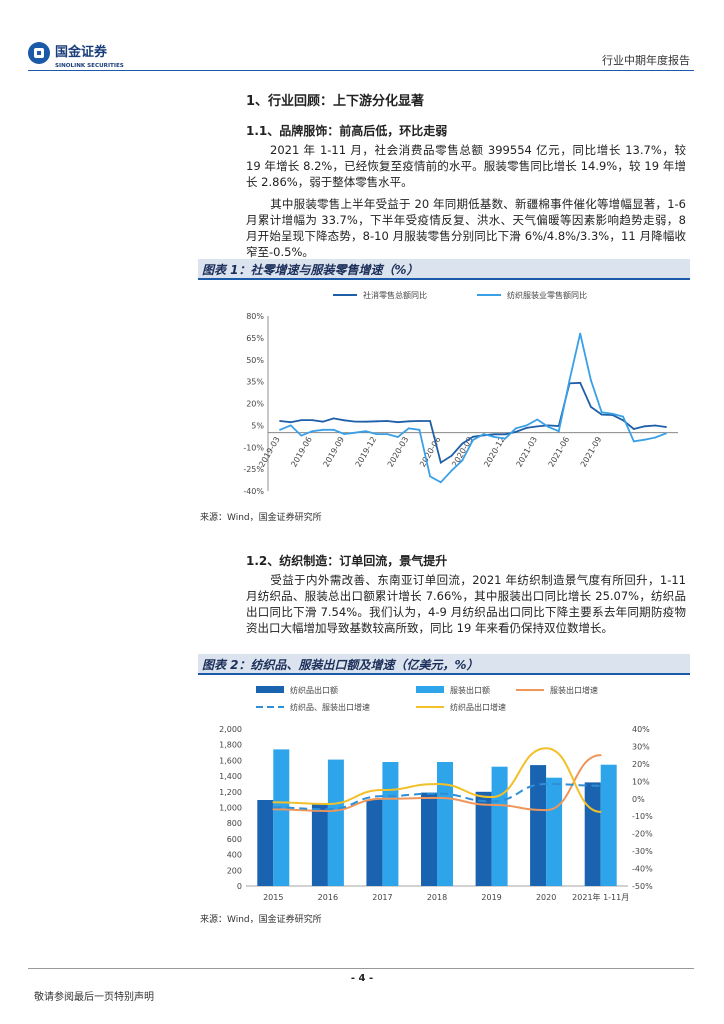  Describe the element at coordinates (559, 451) in the screenshot. I see `x-tick-label: 2021-06` at that location.